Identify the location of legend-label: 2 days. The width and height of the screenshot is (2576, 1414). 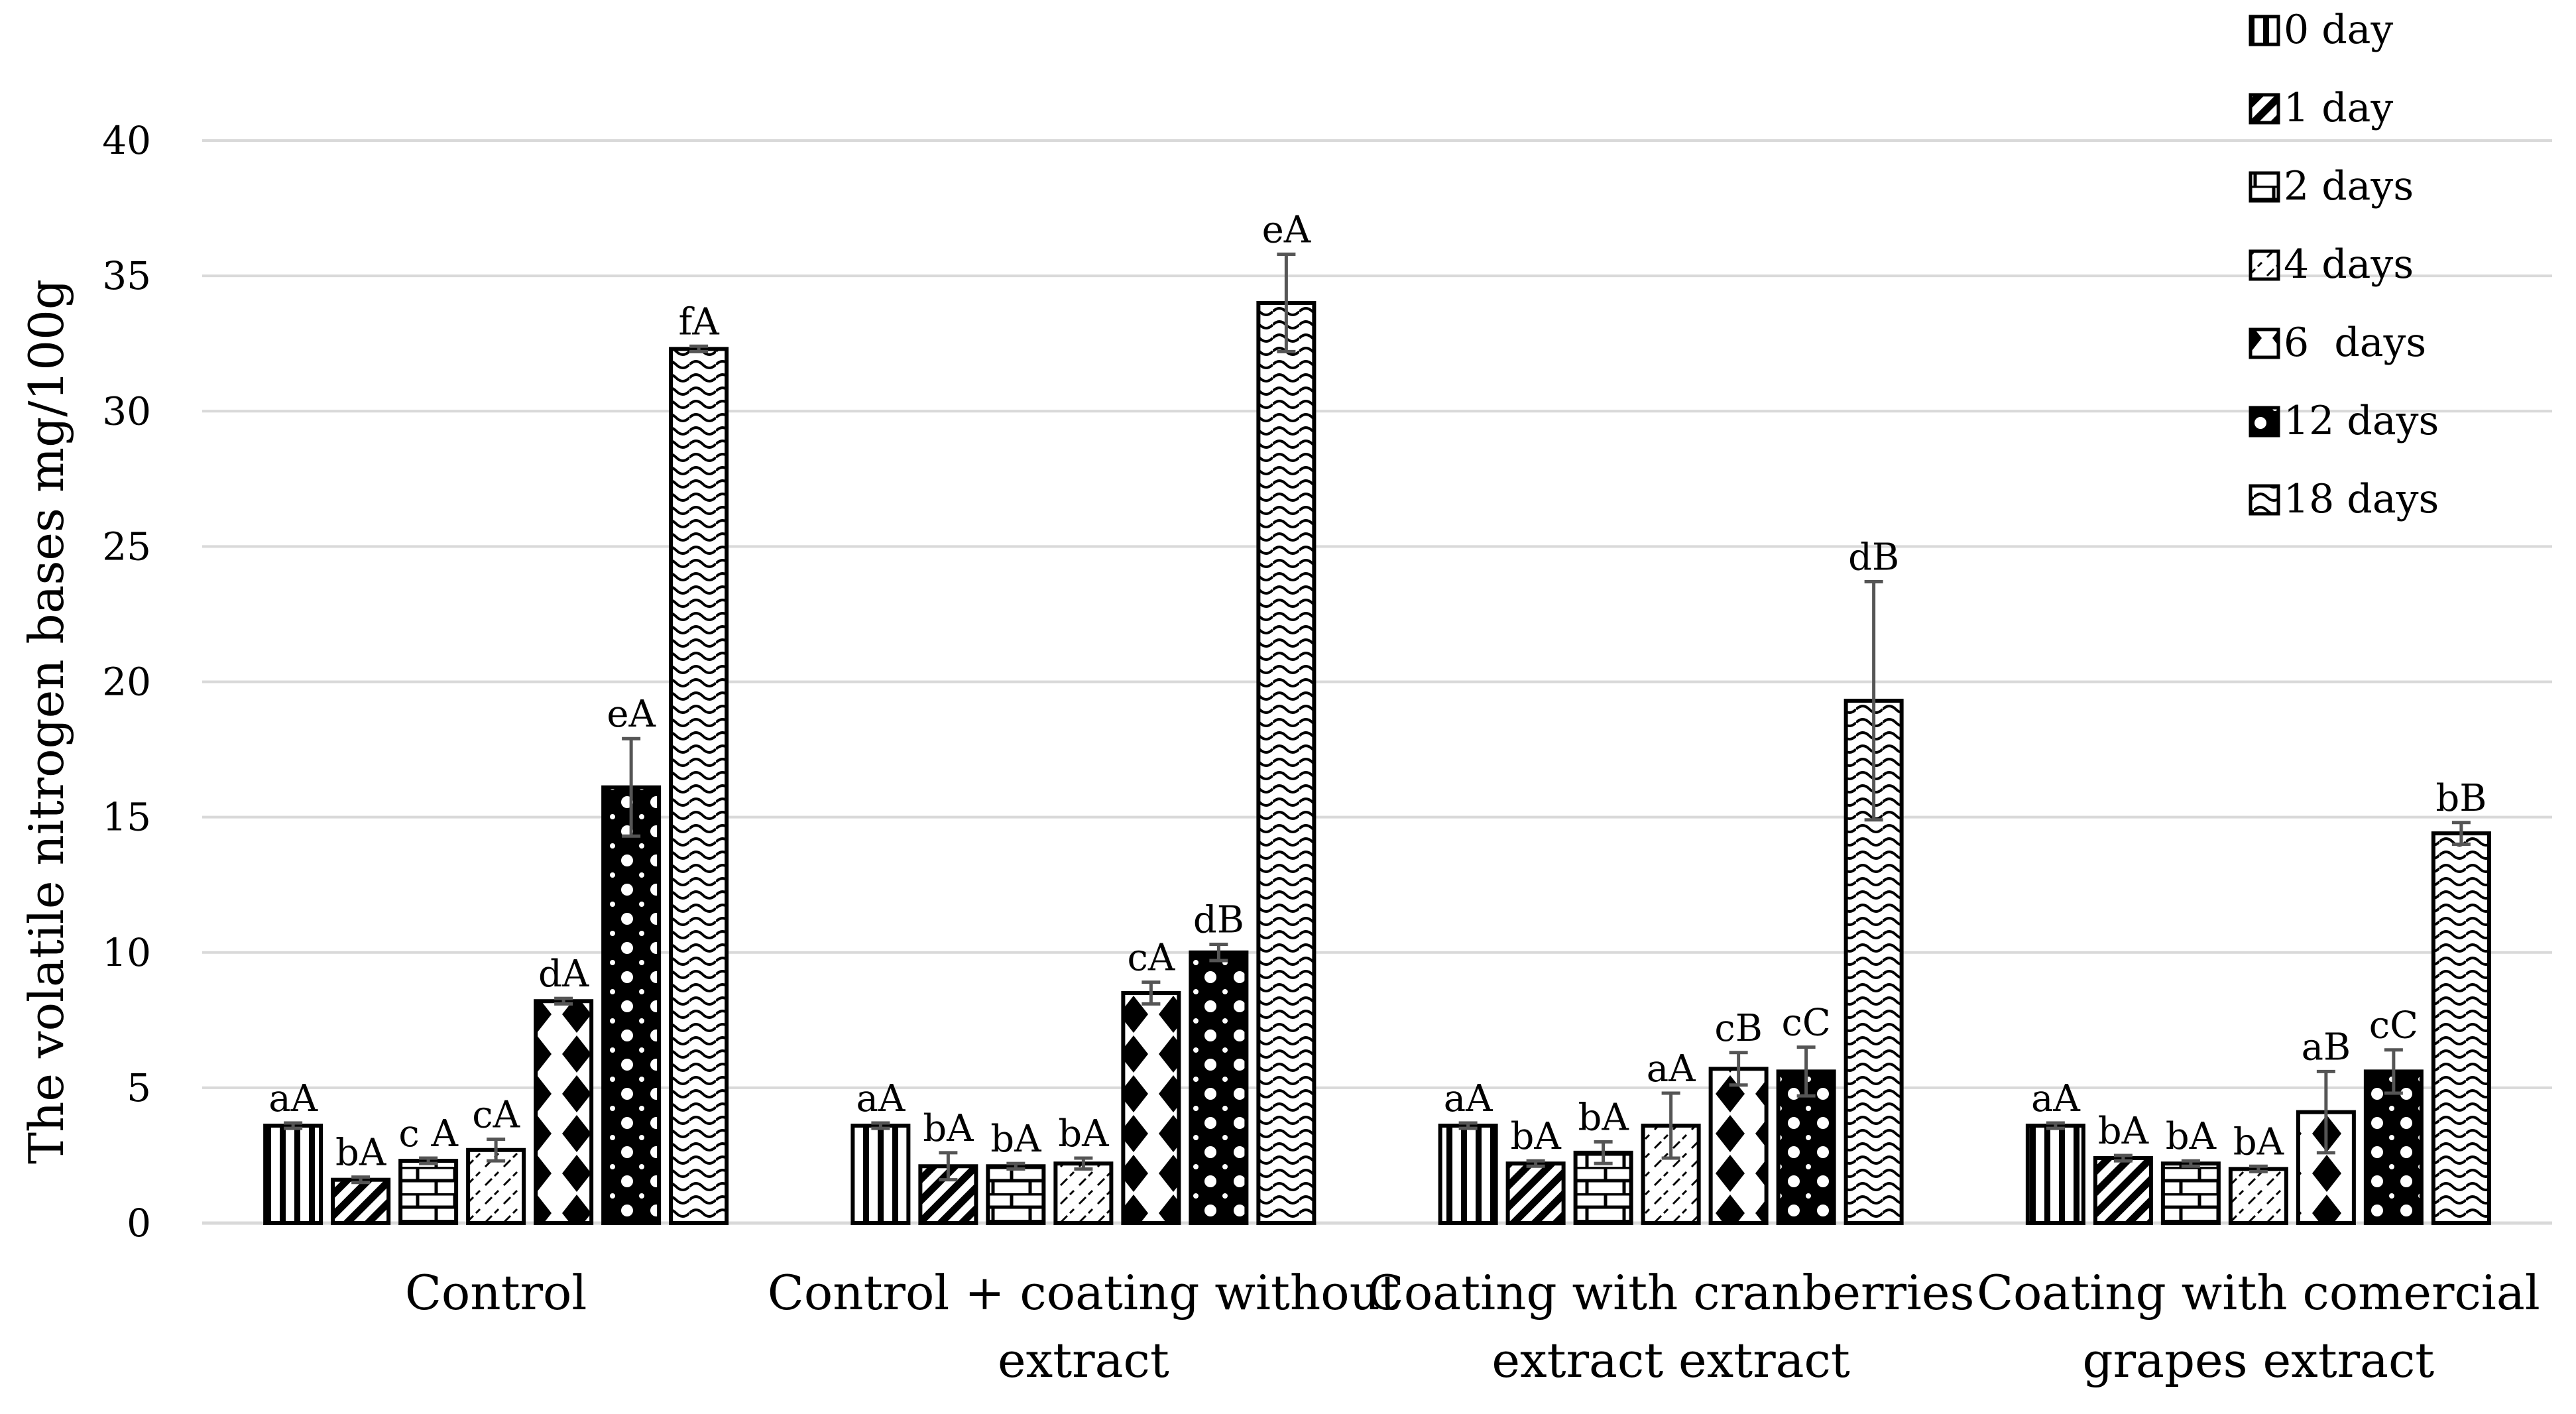
(2349, 186).